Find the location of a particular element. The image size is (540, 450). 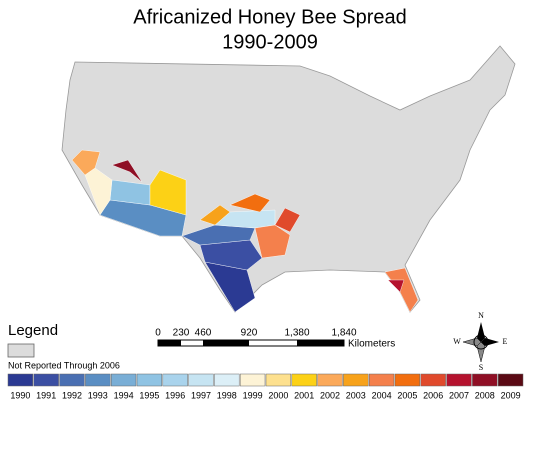

title: Africanized Honey Bee Spread is located at coordinates (270, 17).